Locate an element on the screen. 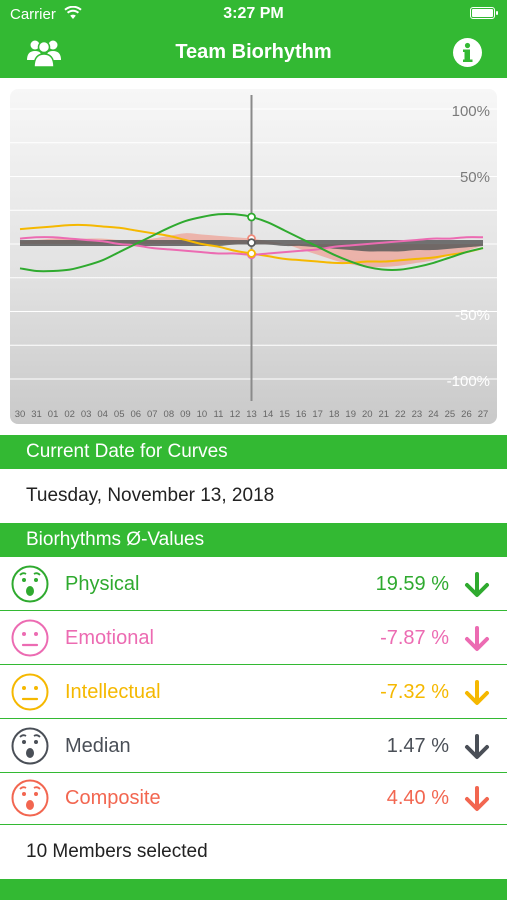  x-tick-label: 18 is located at coordinates (334, 414).